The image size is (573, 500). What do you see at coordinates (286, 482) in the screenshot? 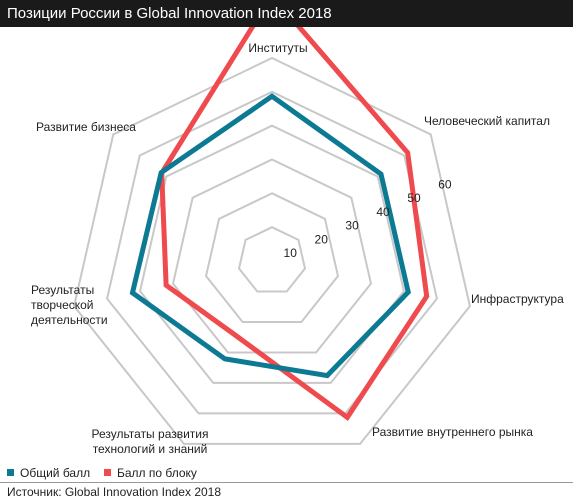
I see `source-divider` at bounding box center [286, 482].